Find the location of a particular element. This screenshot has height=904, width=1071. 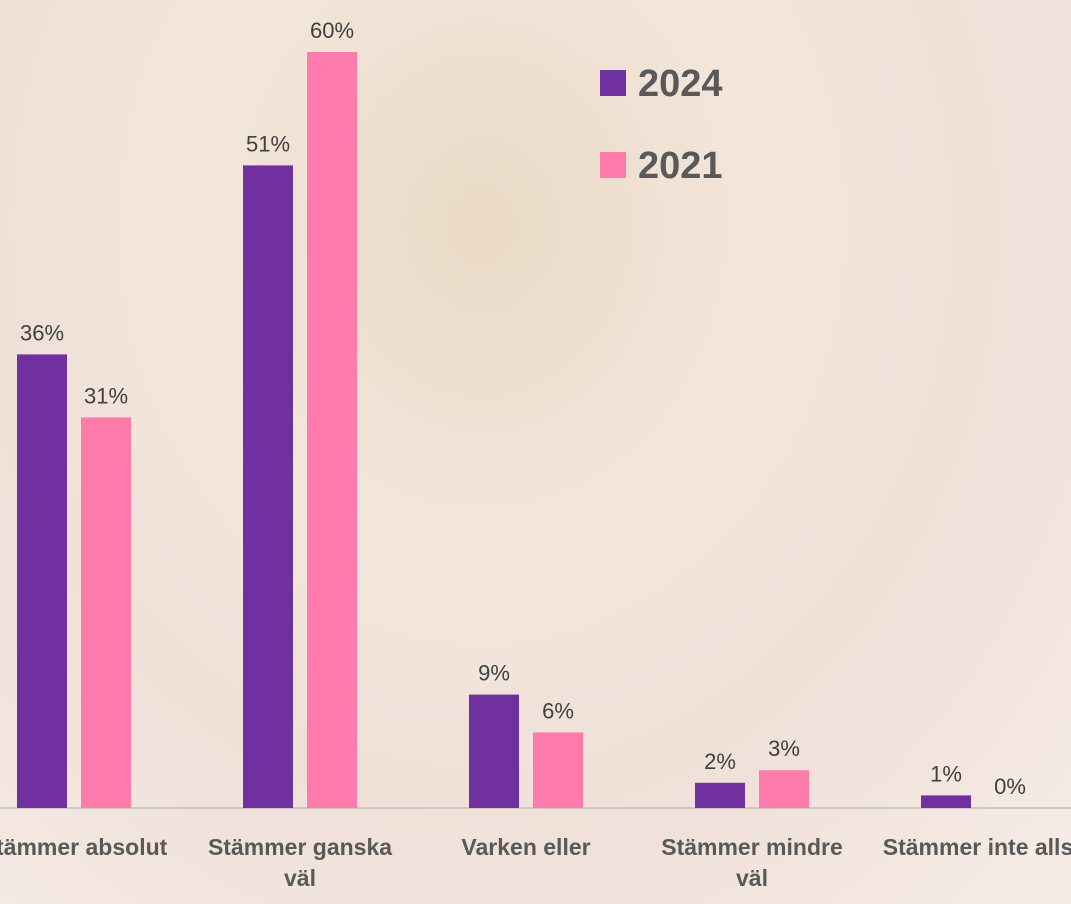

value-label: 2% is located at coordinates (720, 761).